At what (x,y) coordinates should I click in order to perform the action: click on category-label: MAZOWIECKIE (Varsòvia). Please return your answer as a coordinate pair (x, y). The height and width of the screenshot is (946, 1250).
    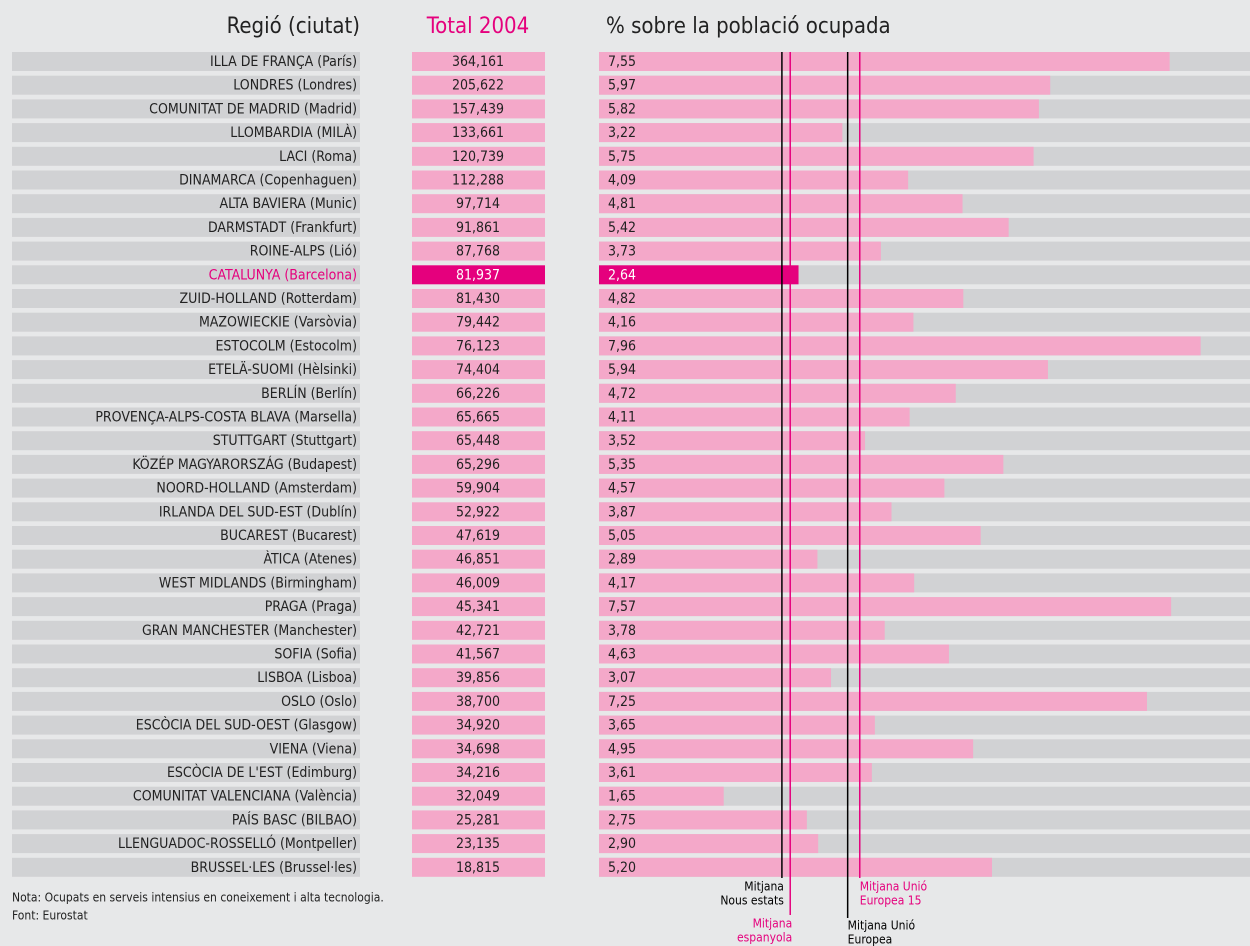
    Looking at the image, I should click on (278, 323).